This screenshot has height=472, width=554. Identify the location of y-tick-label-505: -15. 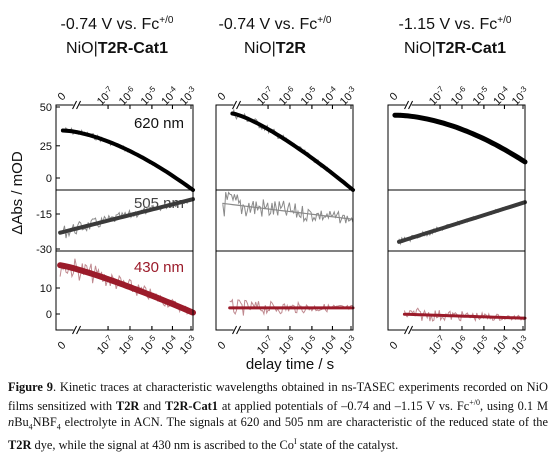
(44, 215).